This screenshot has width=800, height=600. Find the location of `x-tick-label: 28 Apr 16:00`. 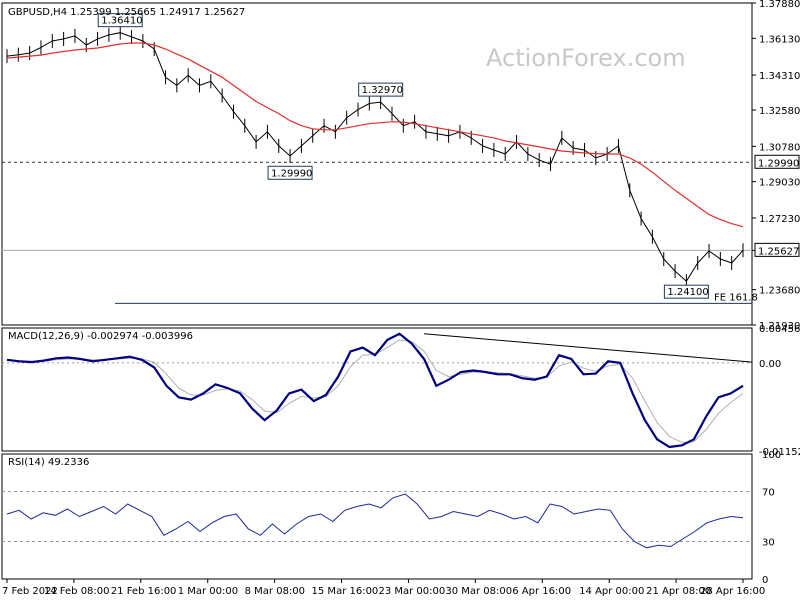

x-tick-label: 28 Apr 16:00 is located at coordinates (732, 591).